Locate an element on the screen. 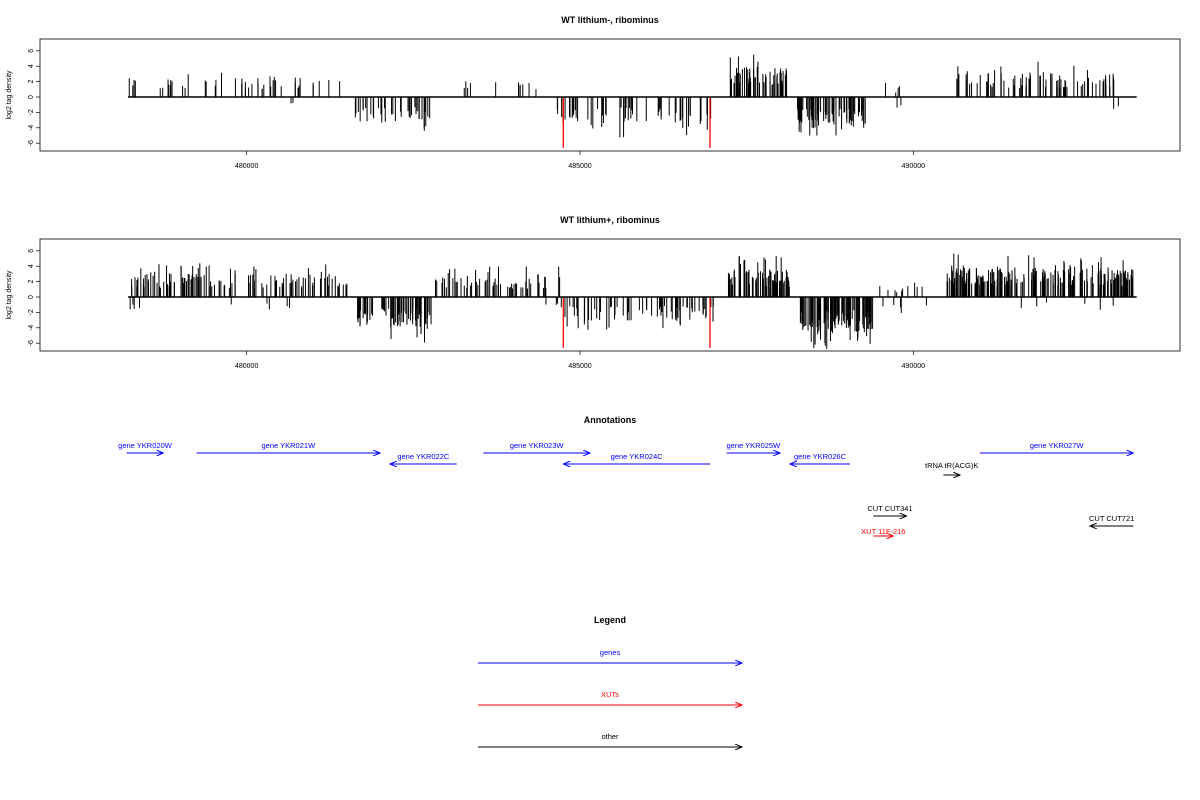  legend-item-xuts: XUTs is located at coordinates (610, 697).